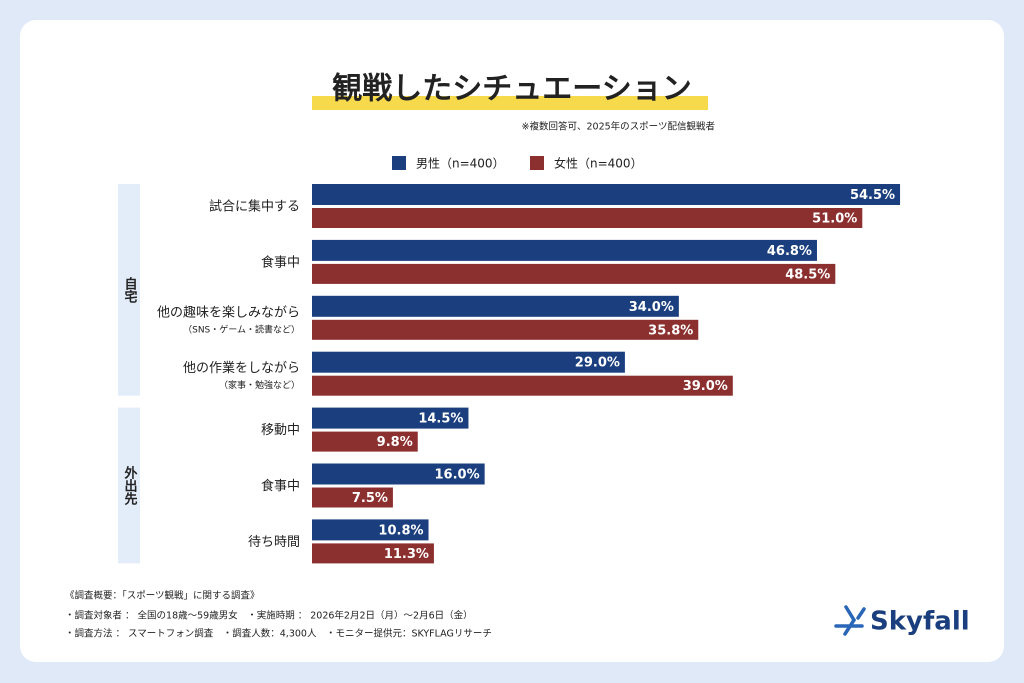 The height and width of the screenshot is (683, 1024). What do you see at coordinates (280, 430) in the screenshot?
I see `category-label: 移動中` at bounding box center [280, 430].